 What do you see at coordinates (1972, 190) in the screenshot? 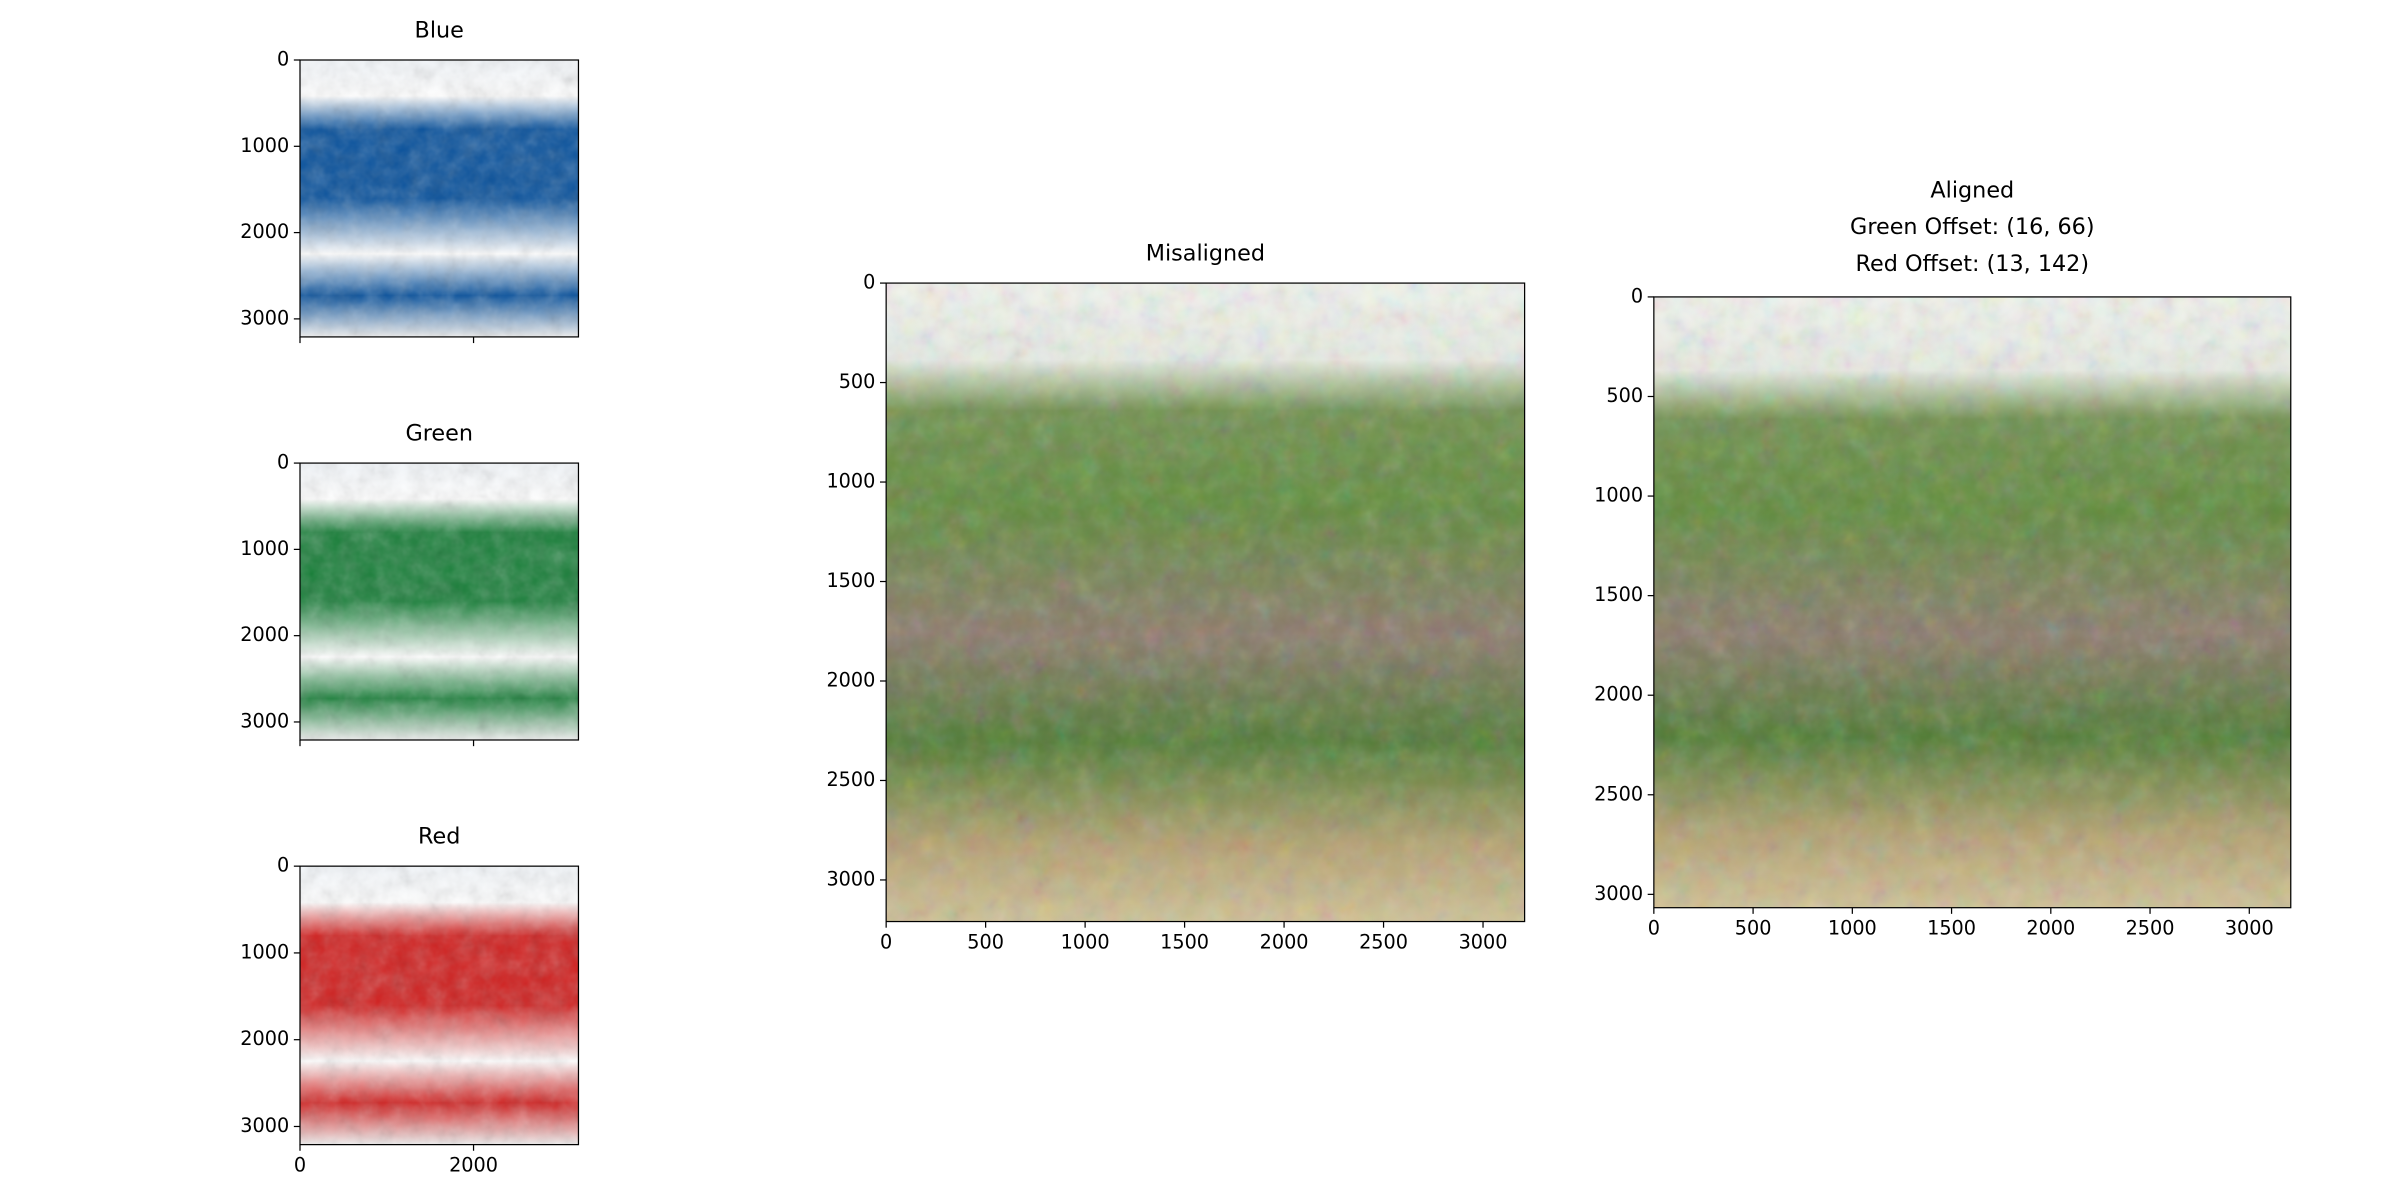
I see `axes-title: Aligned` at bounding box center [1972, 190].